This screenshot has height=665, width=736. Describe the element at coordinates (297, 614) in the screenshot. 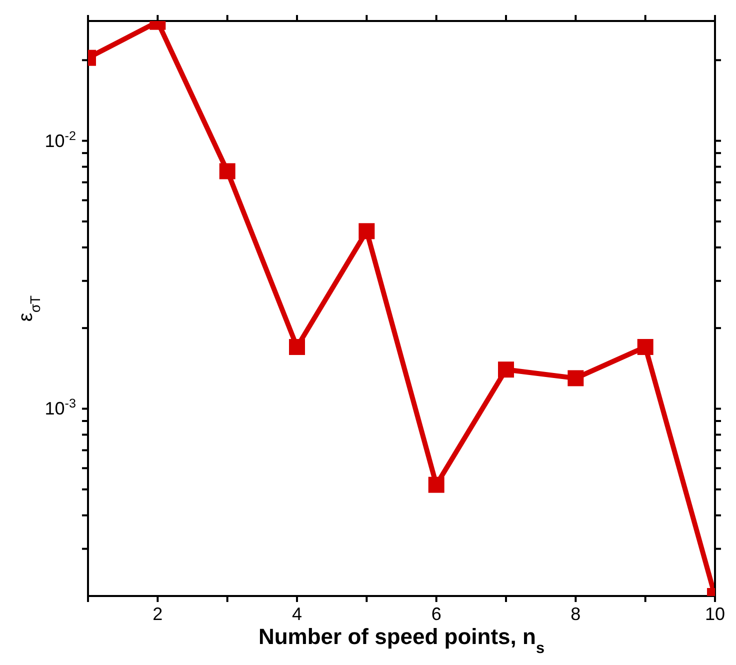

I see `x-tick-label: 4` at that location.